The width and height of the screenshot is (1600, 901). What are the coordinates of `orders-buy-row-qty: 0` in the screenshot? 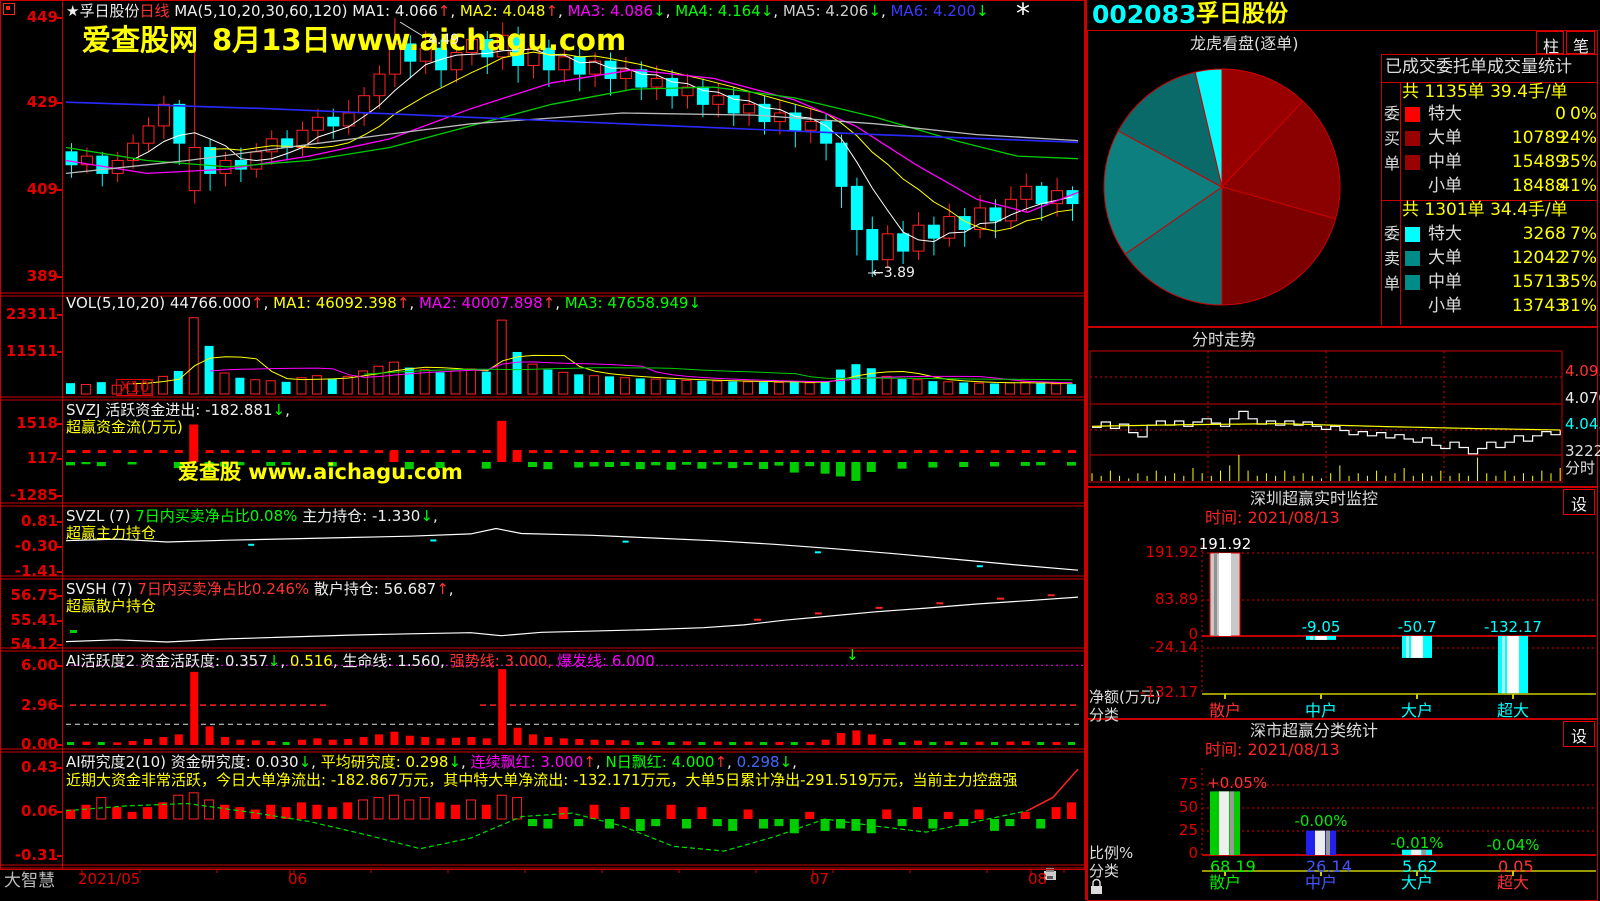 It's located at (1560, 114).